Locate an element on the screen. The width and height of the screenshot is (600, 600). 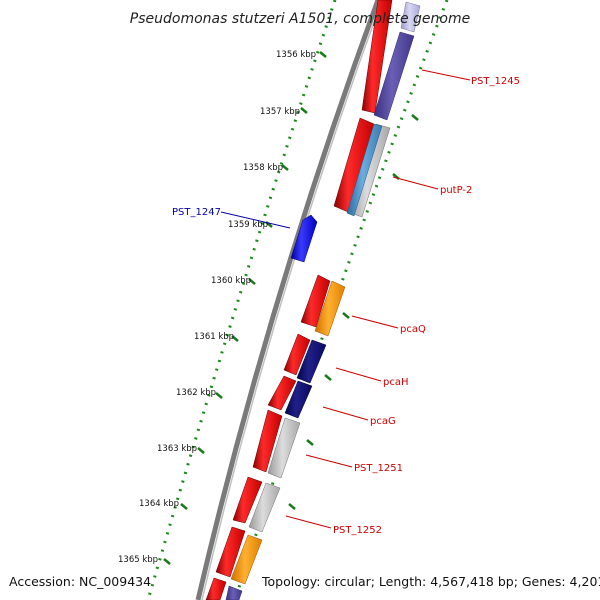
gene-feature-slate-lower is located at coordinates (234, 592).